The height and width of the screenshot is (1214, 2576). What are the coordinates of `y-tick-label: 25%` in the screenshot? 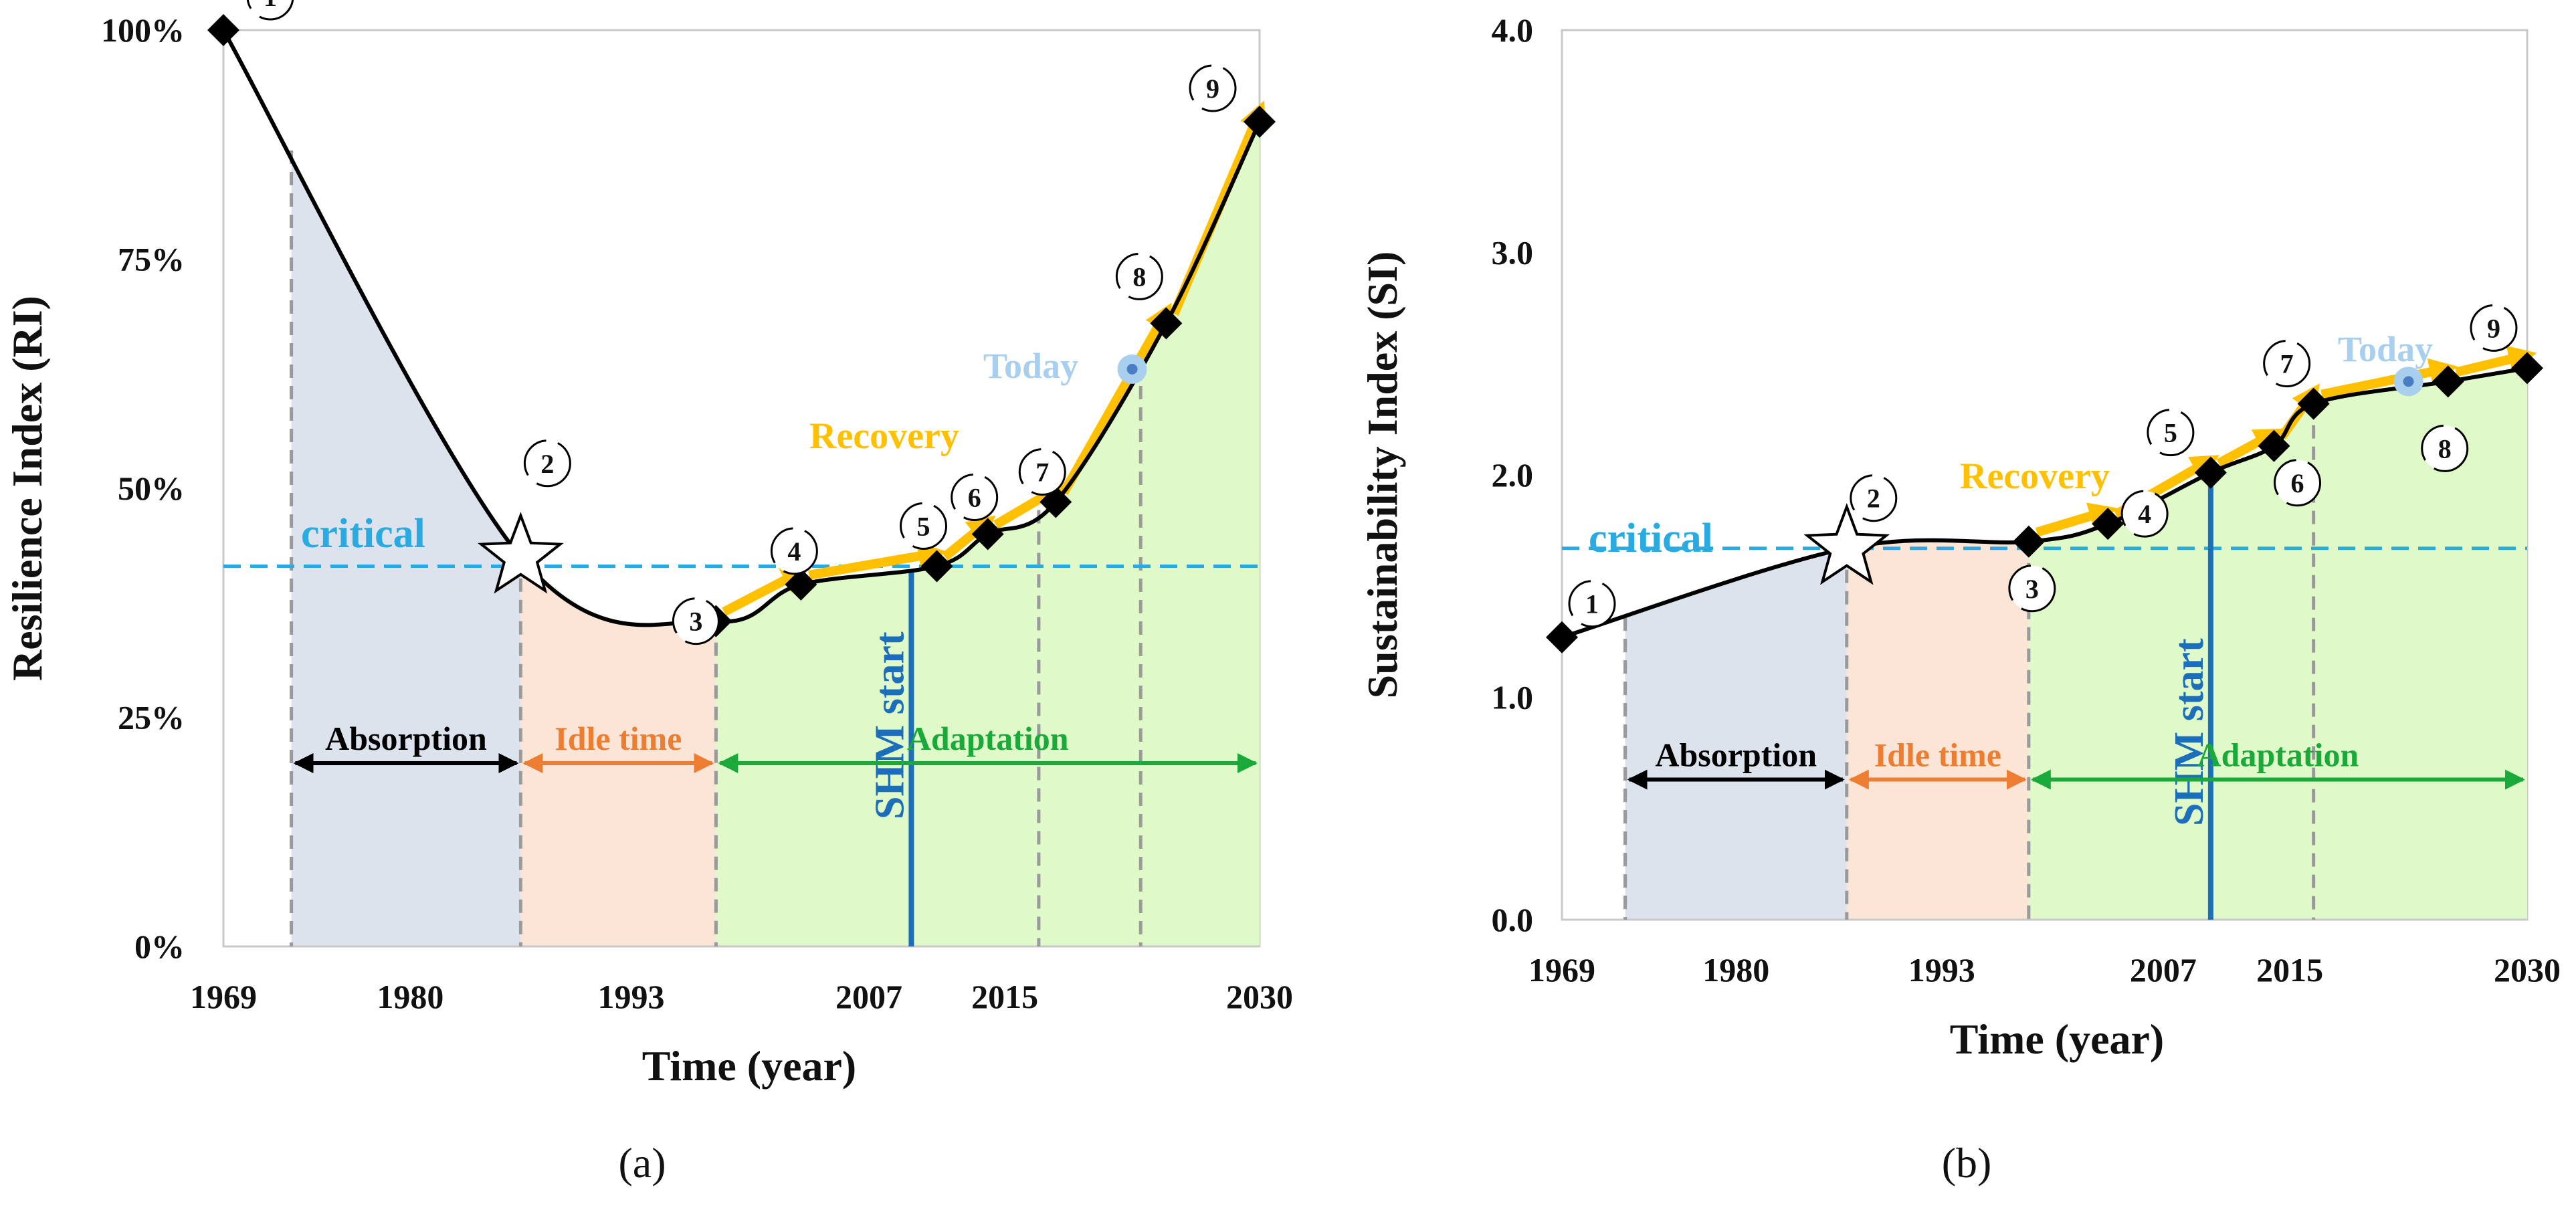 It's located at (151, 717).